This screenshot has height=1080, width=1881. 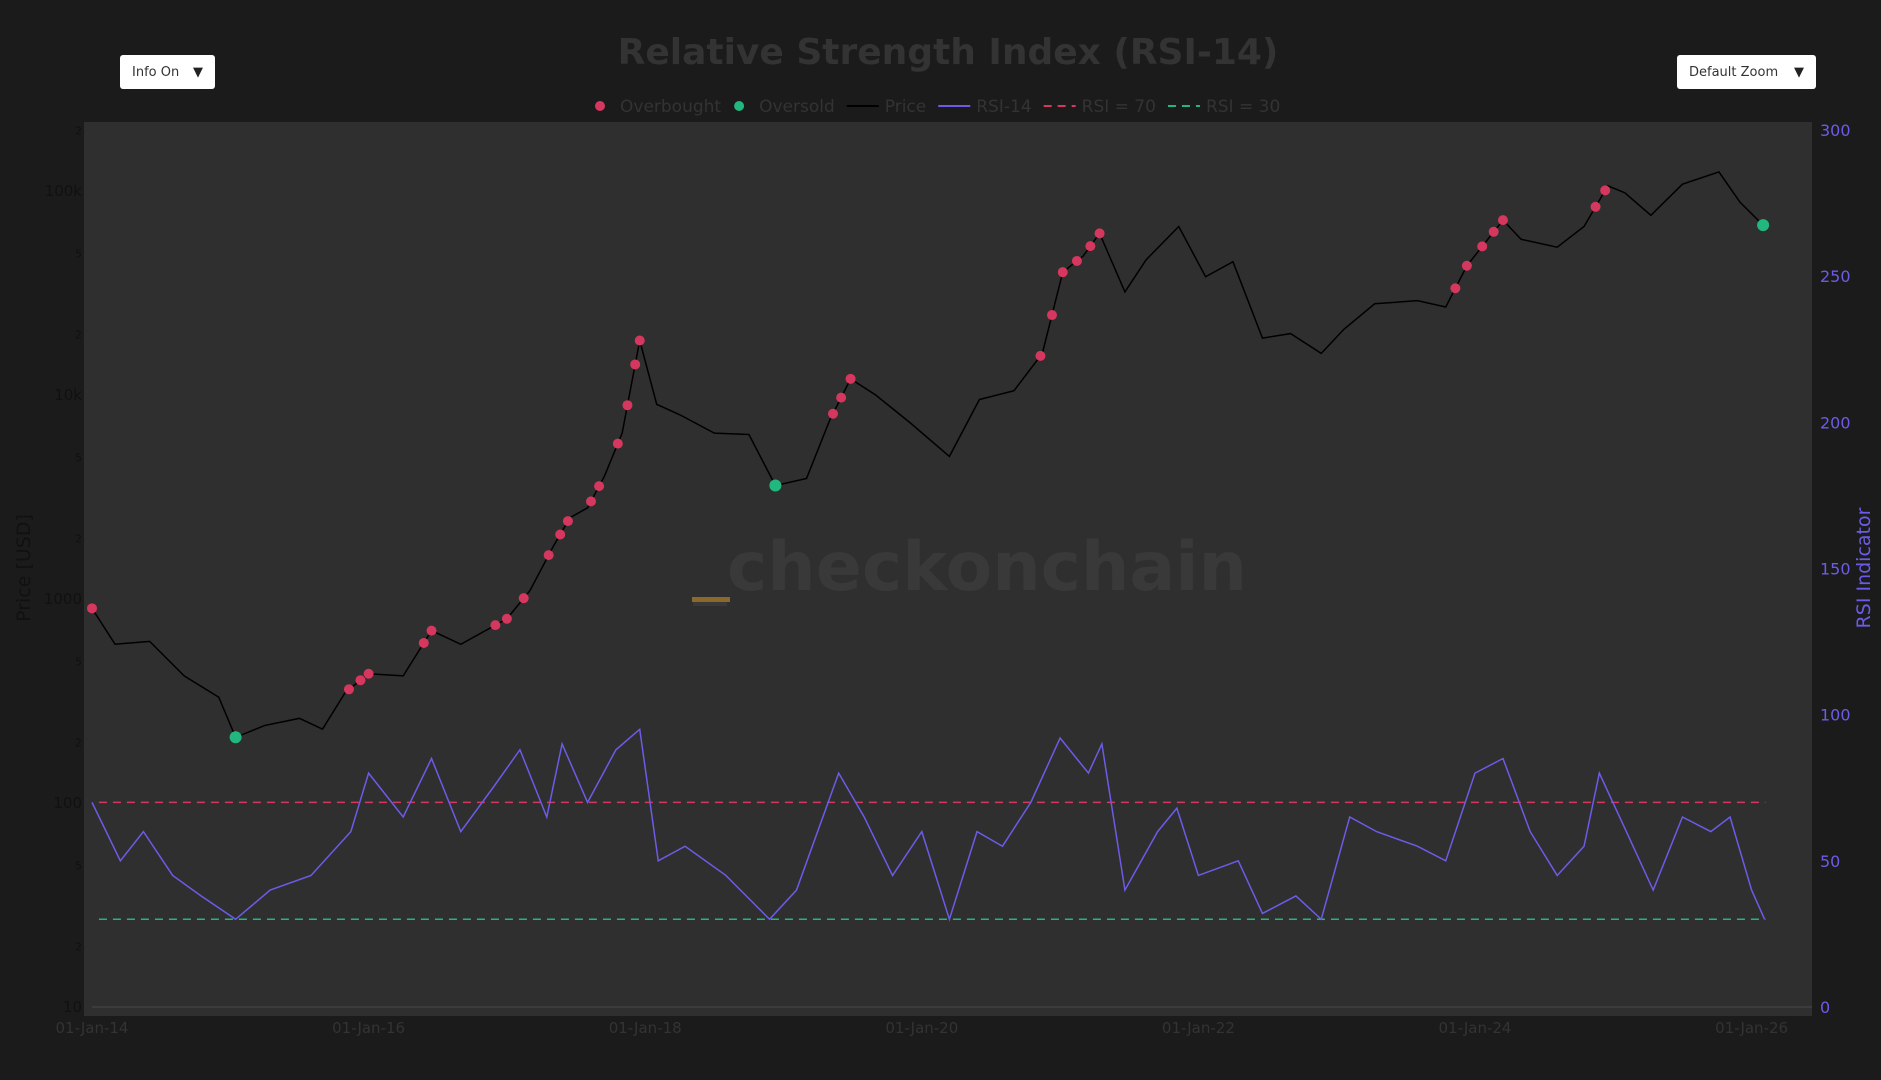 I want to click on zoom-dropdown: Default Zoom ▼, so click(x=1746, y=72).